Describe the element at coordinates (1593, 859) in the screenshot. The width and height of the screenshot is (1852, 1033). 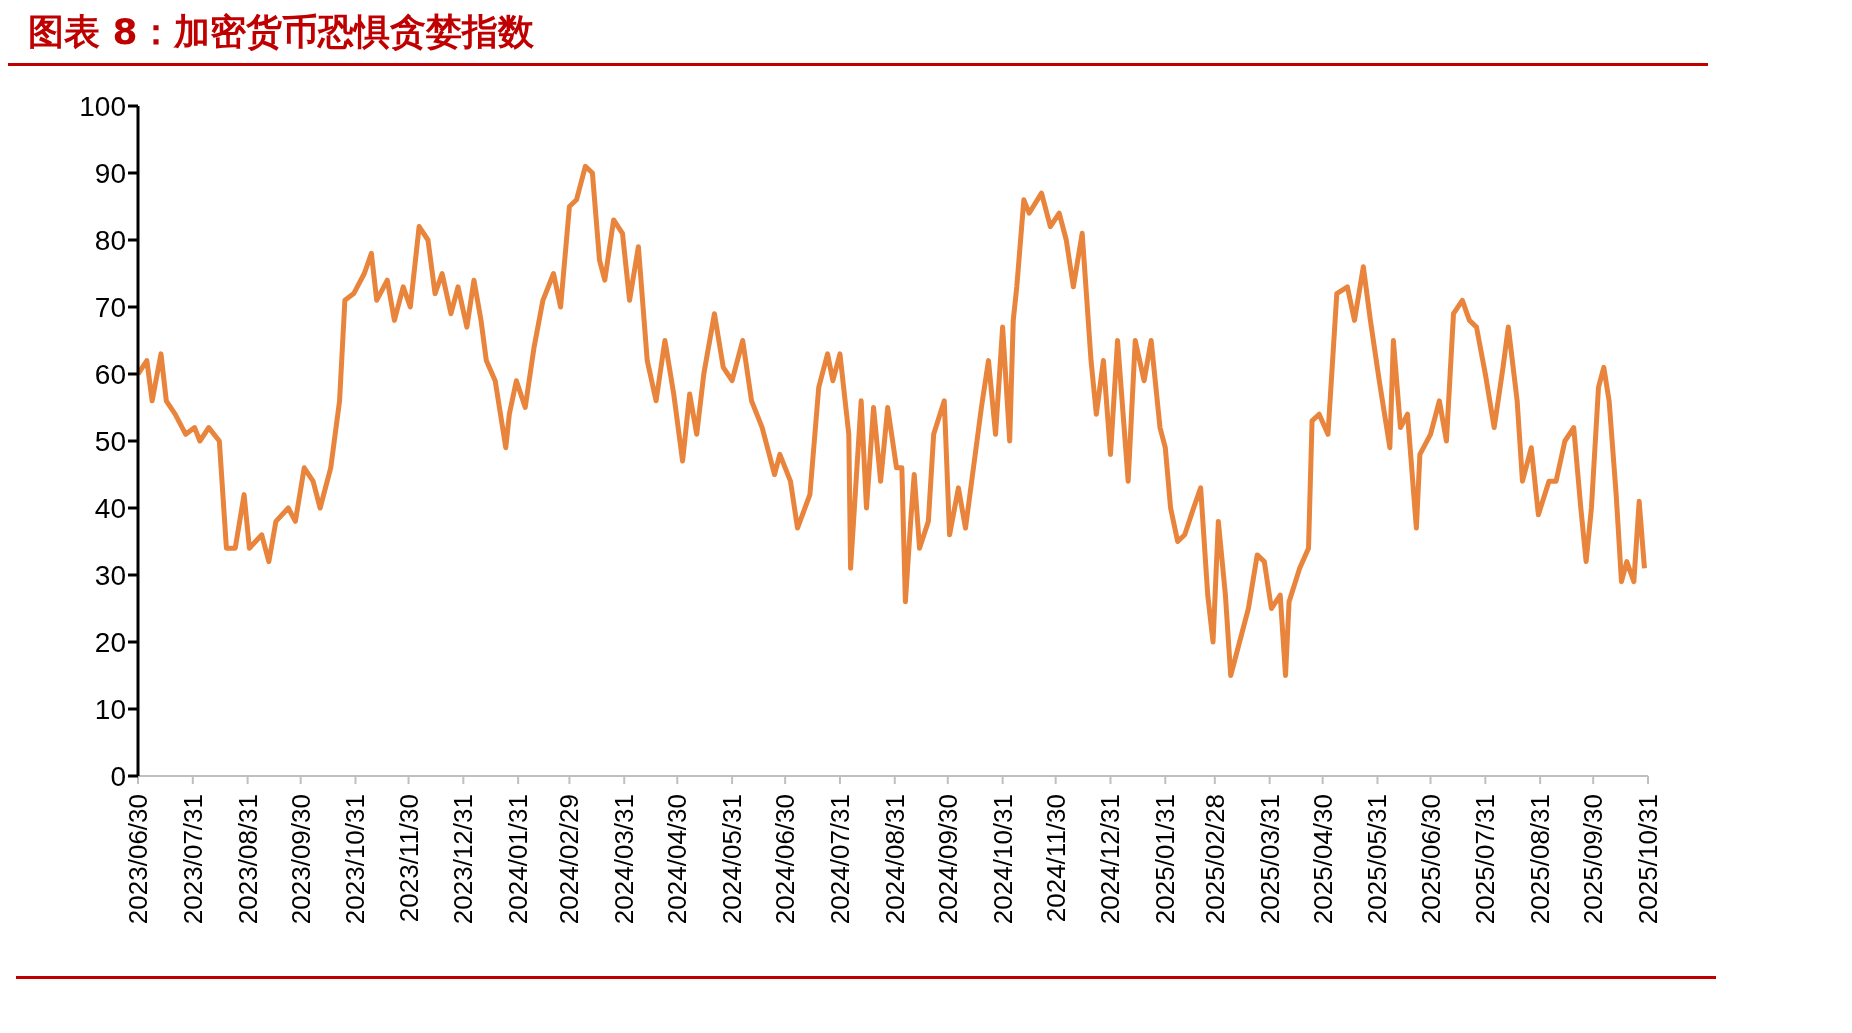
I see `x-tick-label: 2025/09/30` at that location.